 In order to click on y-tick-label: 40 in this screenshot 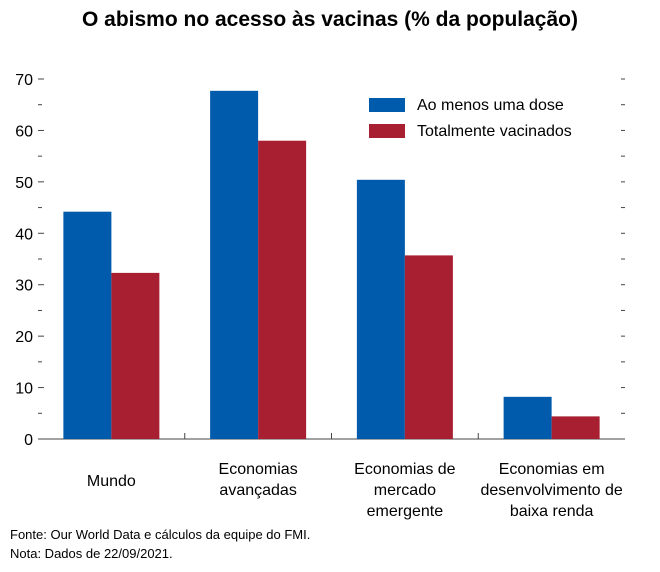, I will do `click(24, 234)`.